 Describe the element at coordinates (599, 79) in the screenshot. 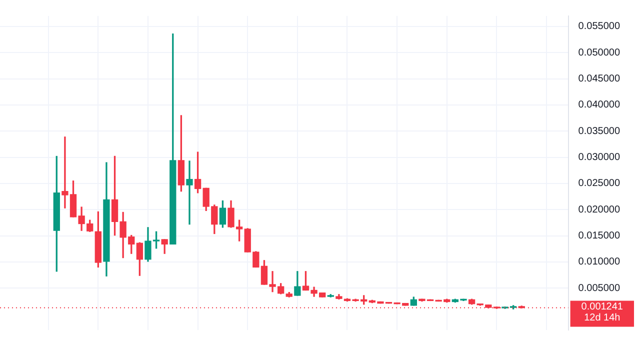

I see `y-tick-label: 0.045000` at that location.